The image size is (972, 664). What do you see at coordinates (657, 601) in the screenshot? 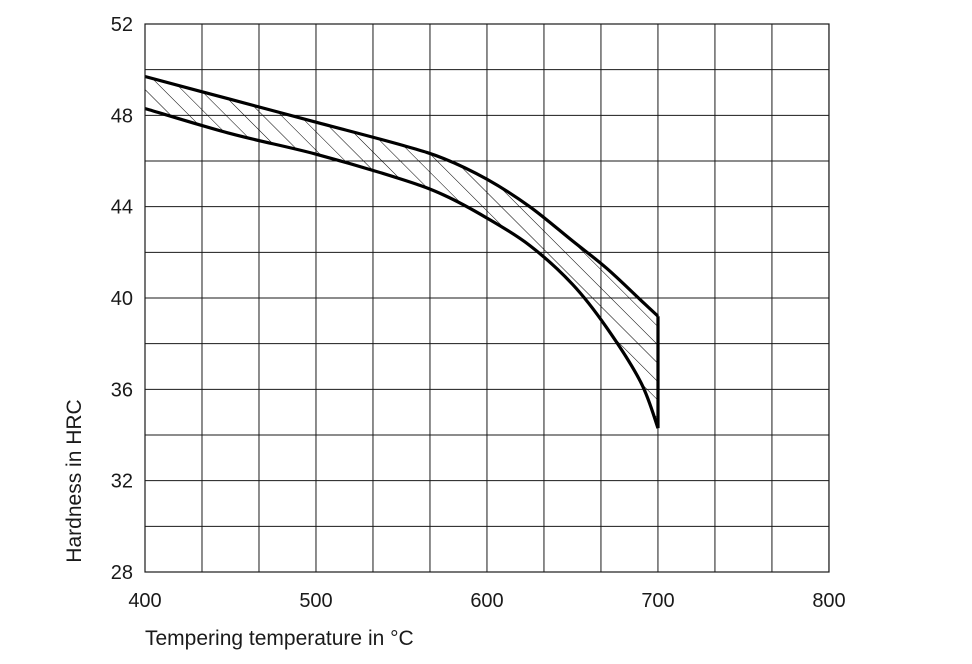
I see `x-tick-label-700: 700` at bounding box center [657, 601].